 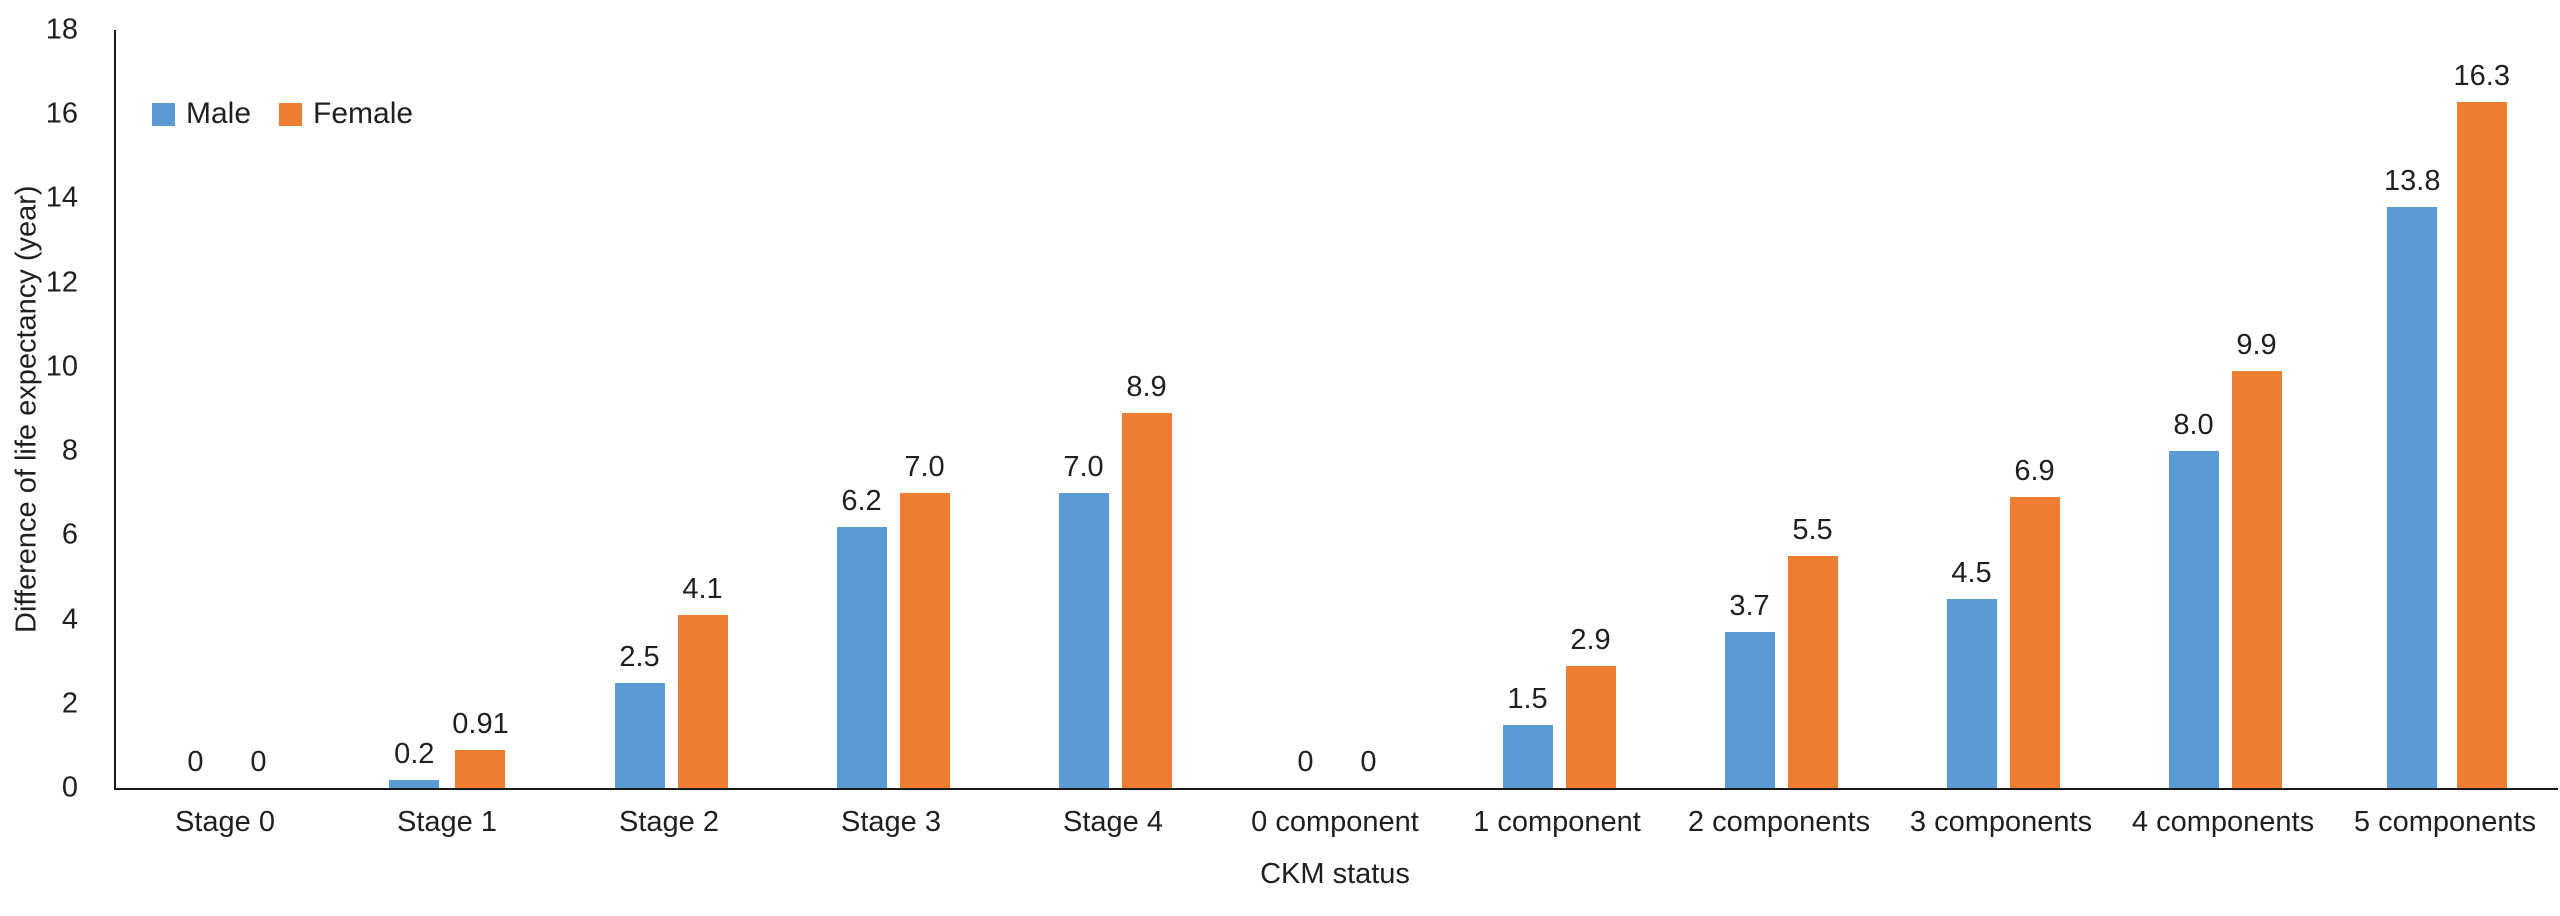 What do you see at coordinates (363, 113) in the screenshot?
I see `legend-label-female: Female` at bounding box center [363, 113].